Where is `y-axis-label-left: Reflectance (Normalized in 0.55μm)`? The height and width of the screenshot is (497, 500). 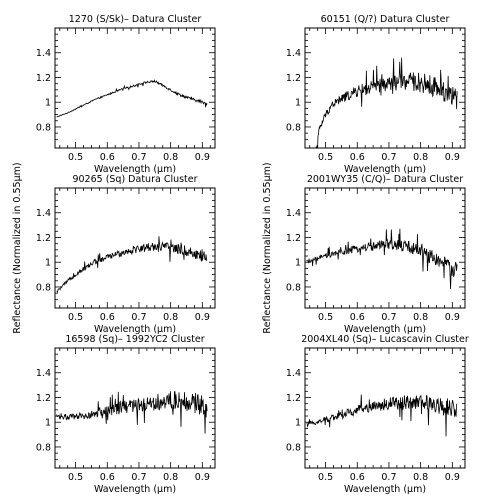
y-axis-label-left: Reflectance (Normalized in 0.55μm) is located at coordinates (17, 247).